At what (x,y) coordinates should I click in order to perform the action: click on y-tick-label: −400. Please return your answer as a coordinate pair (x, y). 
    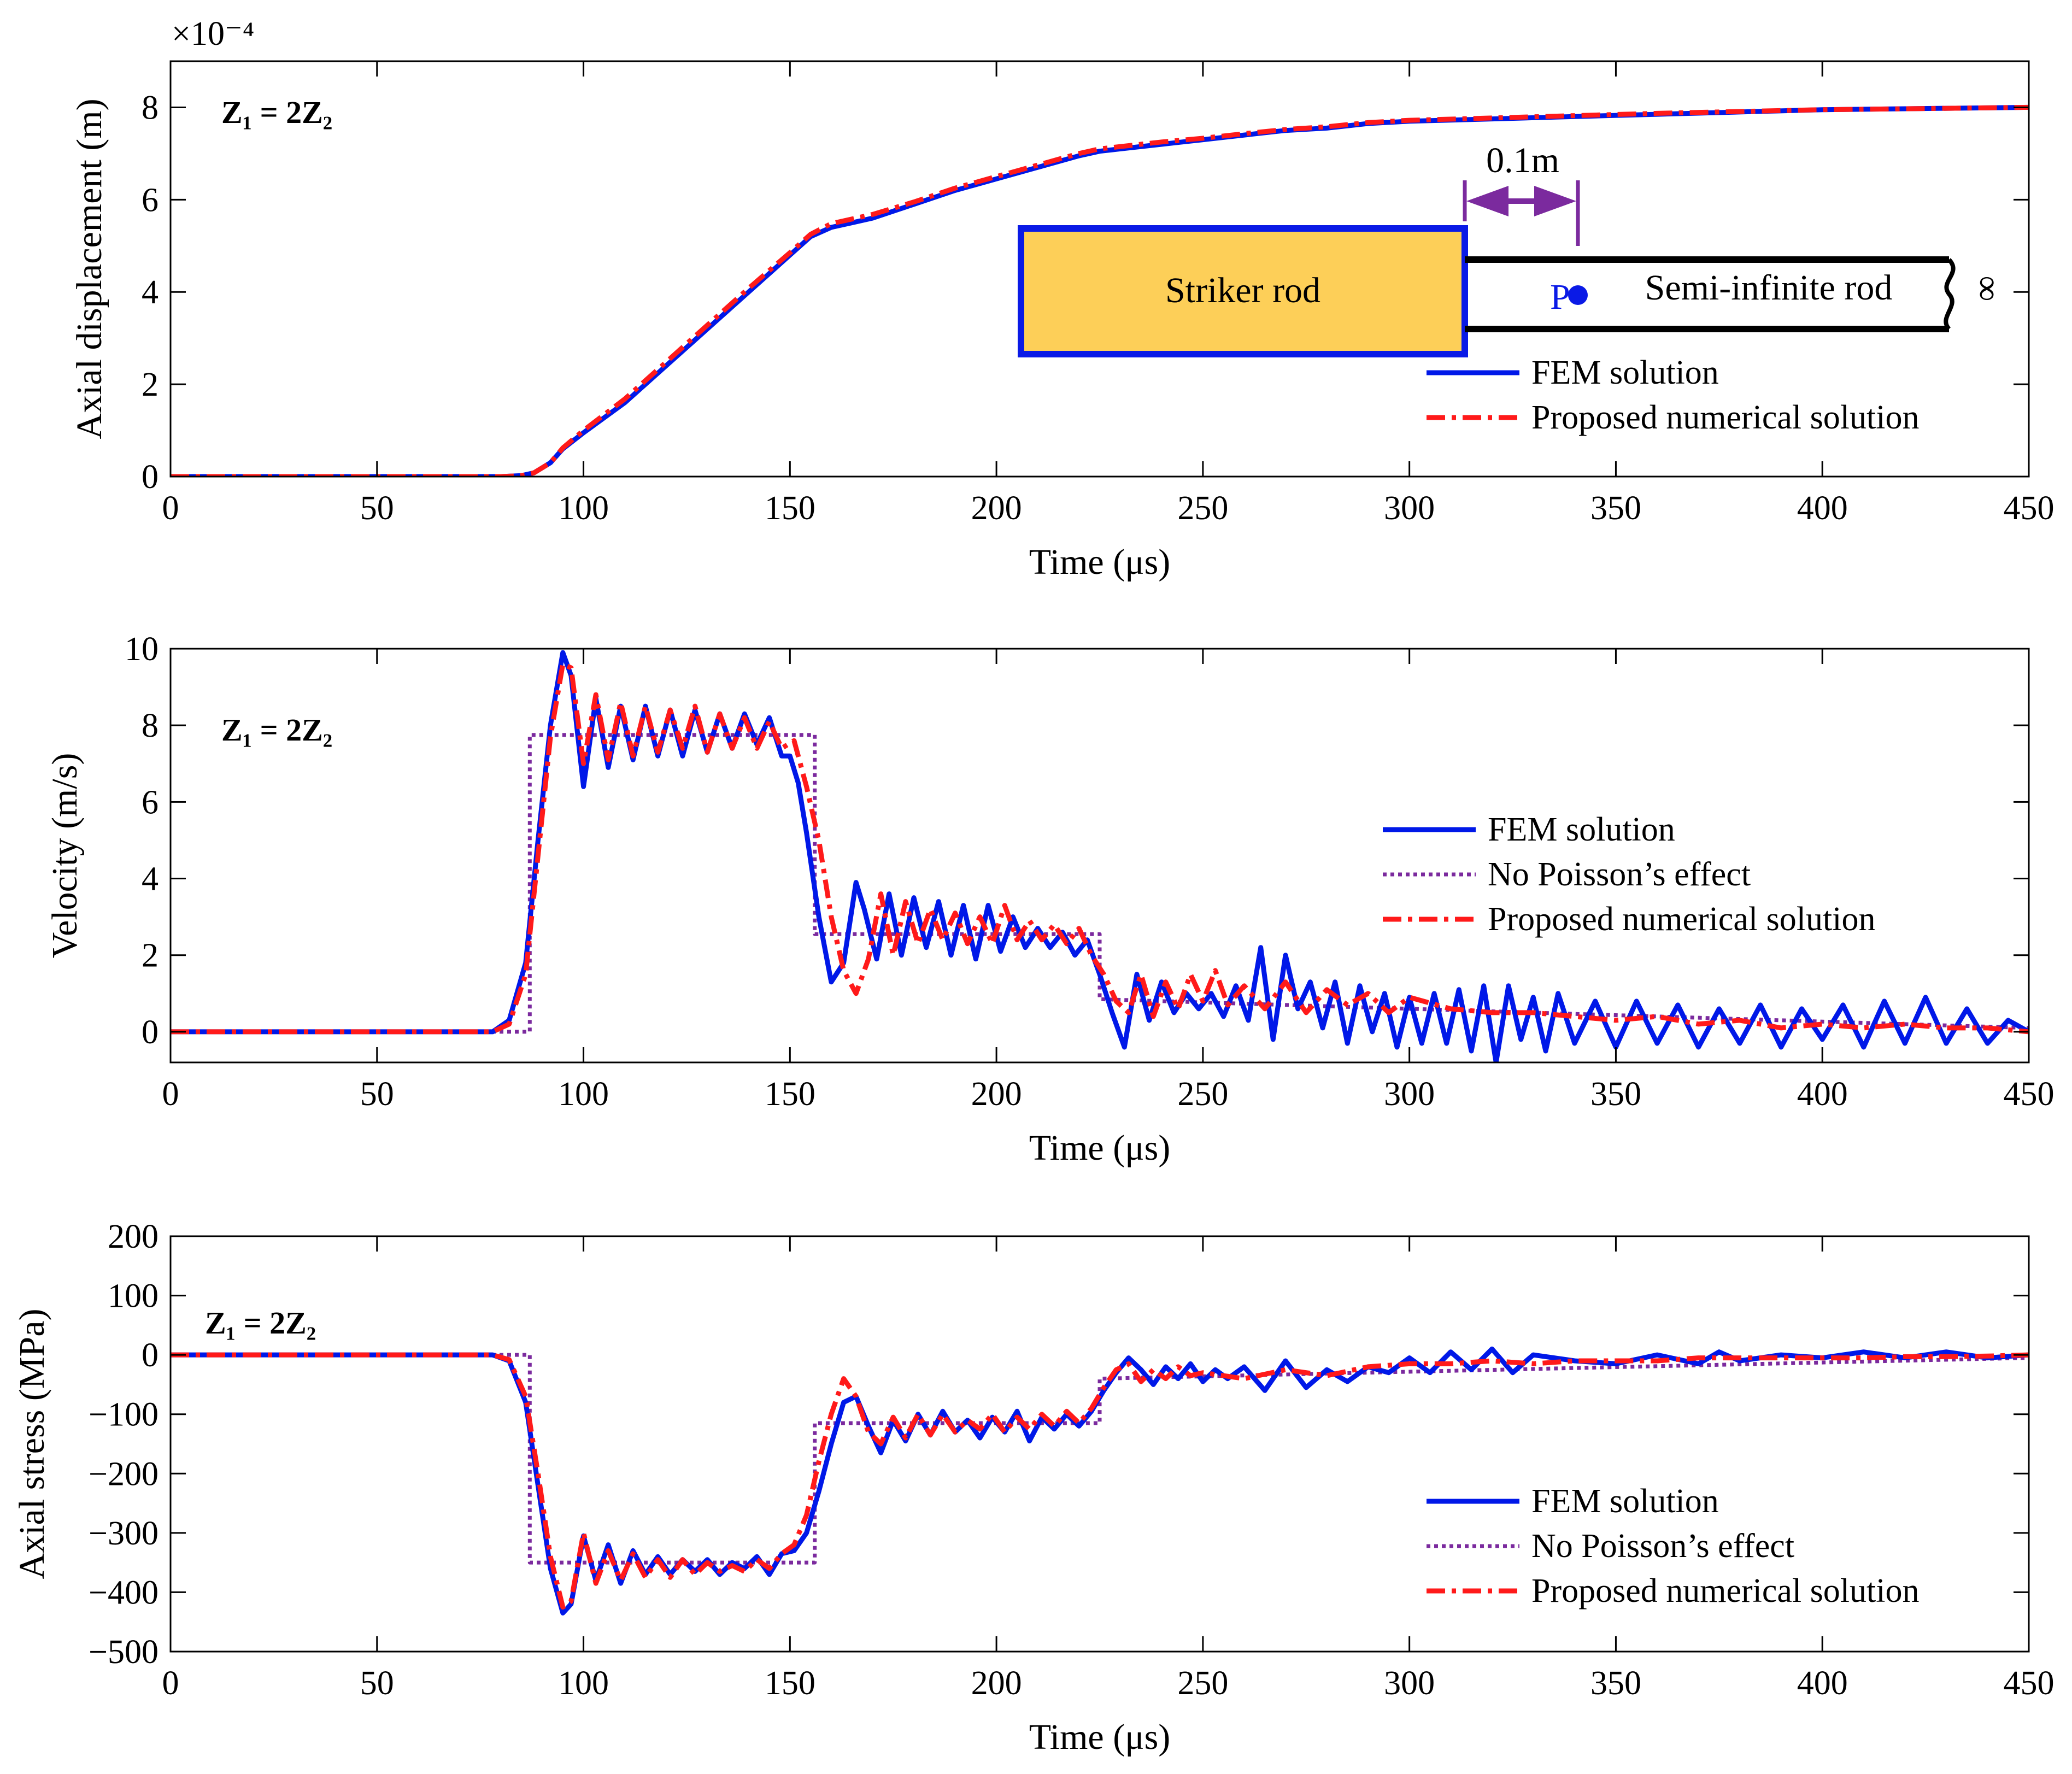
    Looking at the image, I should click on (124, 1593).